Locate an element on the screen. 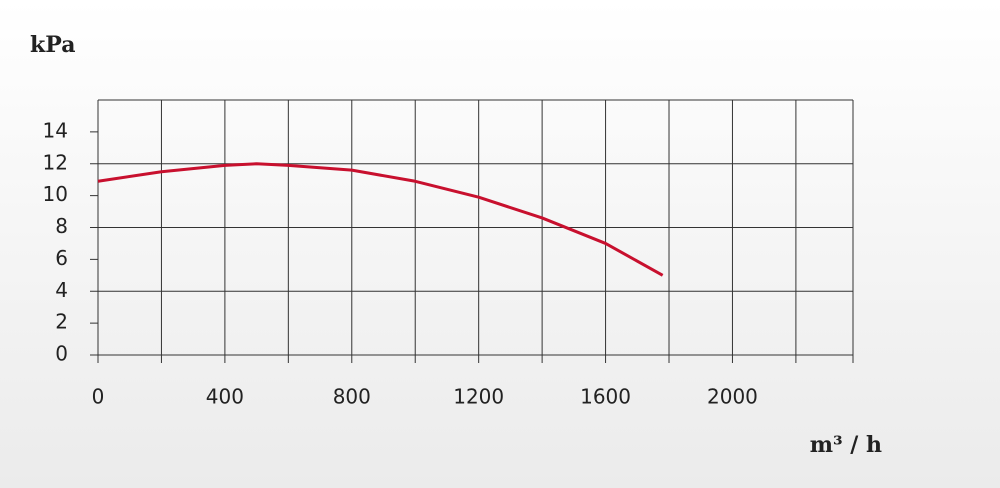  y-tick-label: 6 is located at coordinates (61, 258).